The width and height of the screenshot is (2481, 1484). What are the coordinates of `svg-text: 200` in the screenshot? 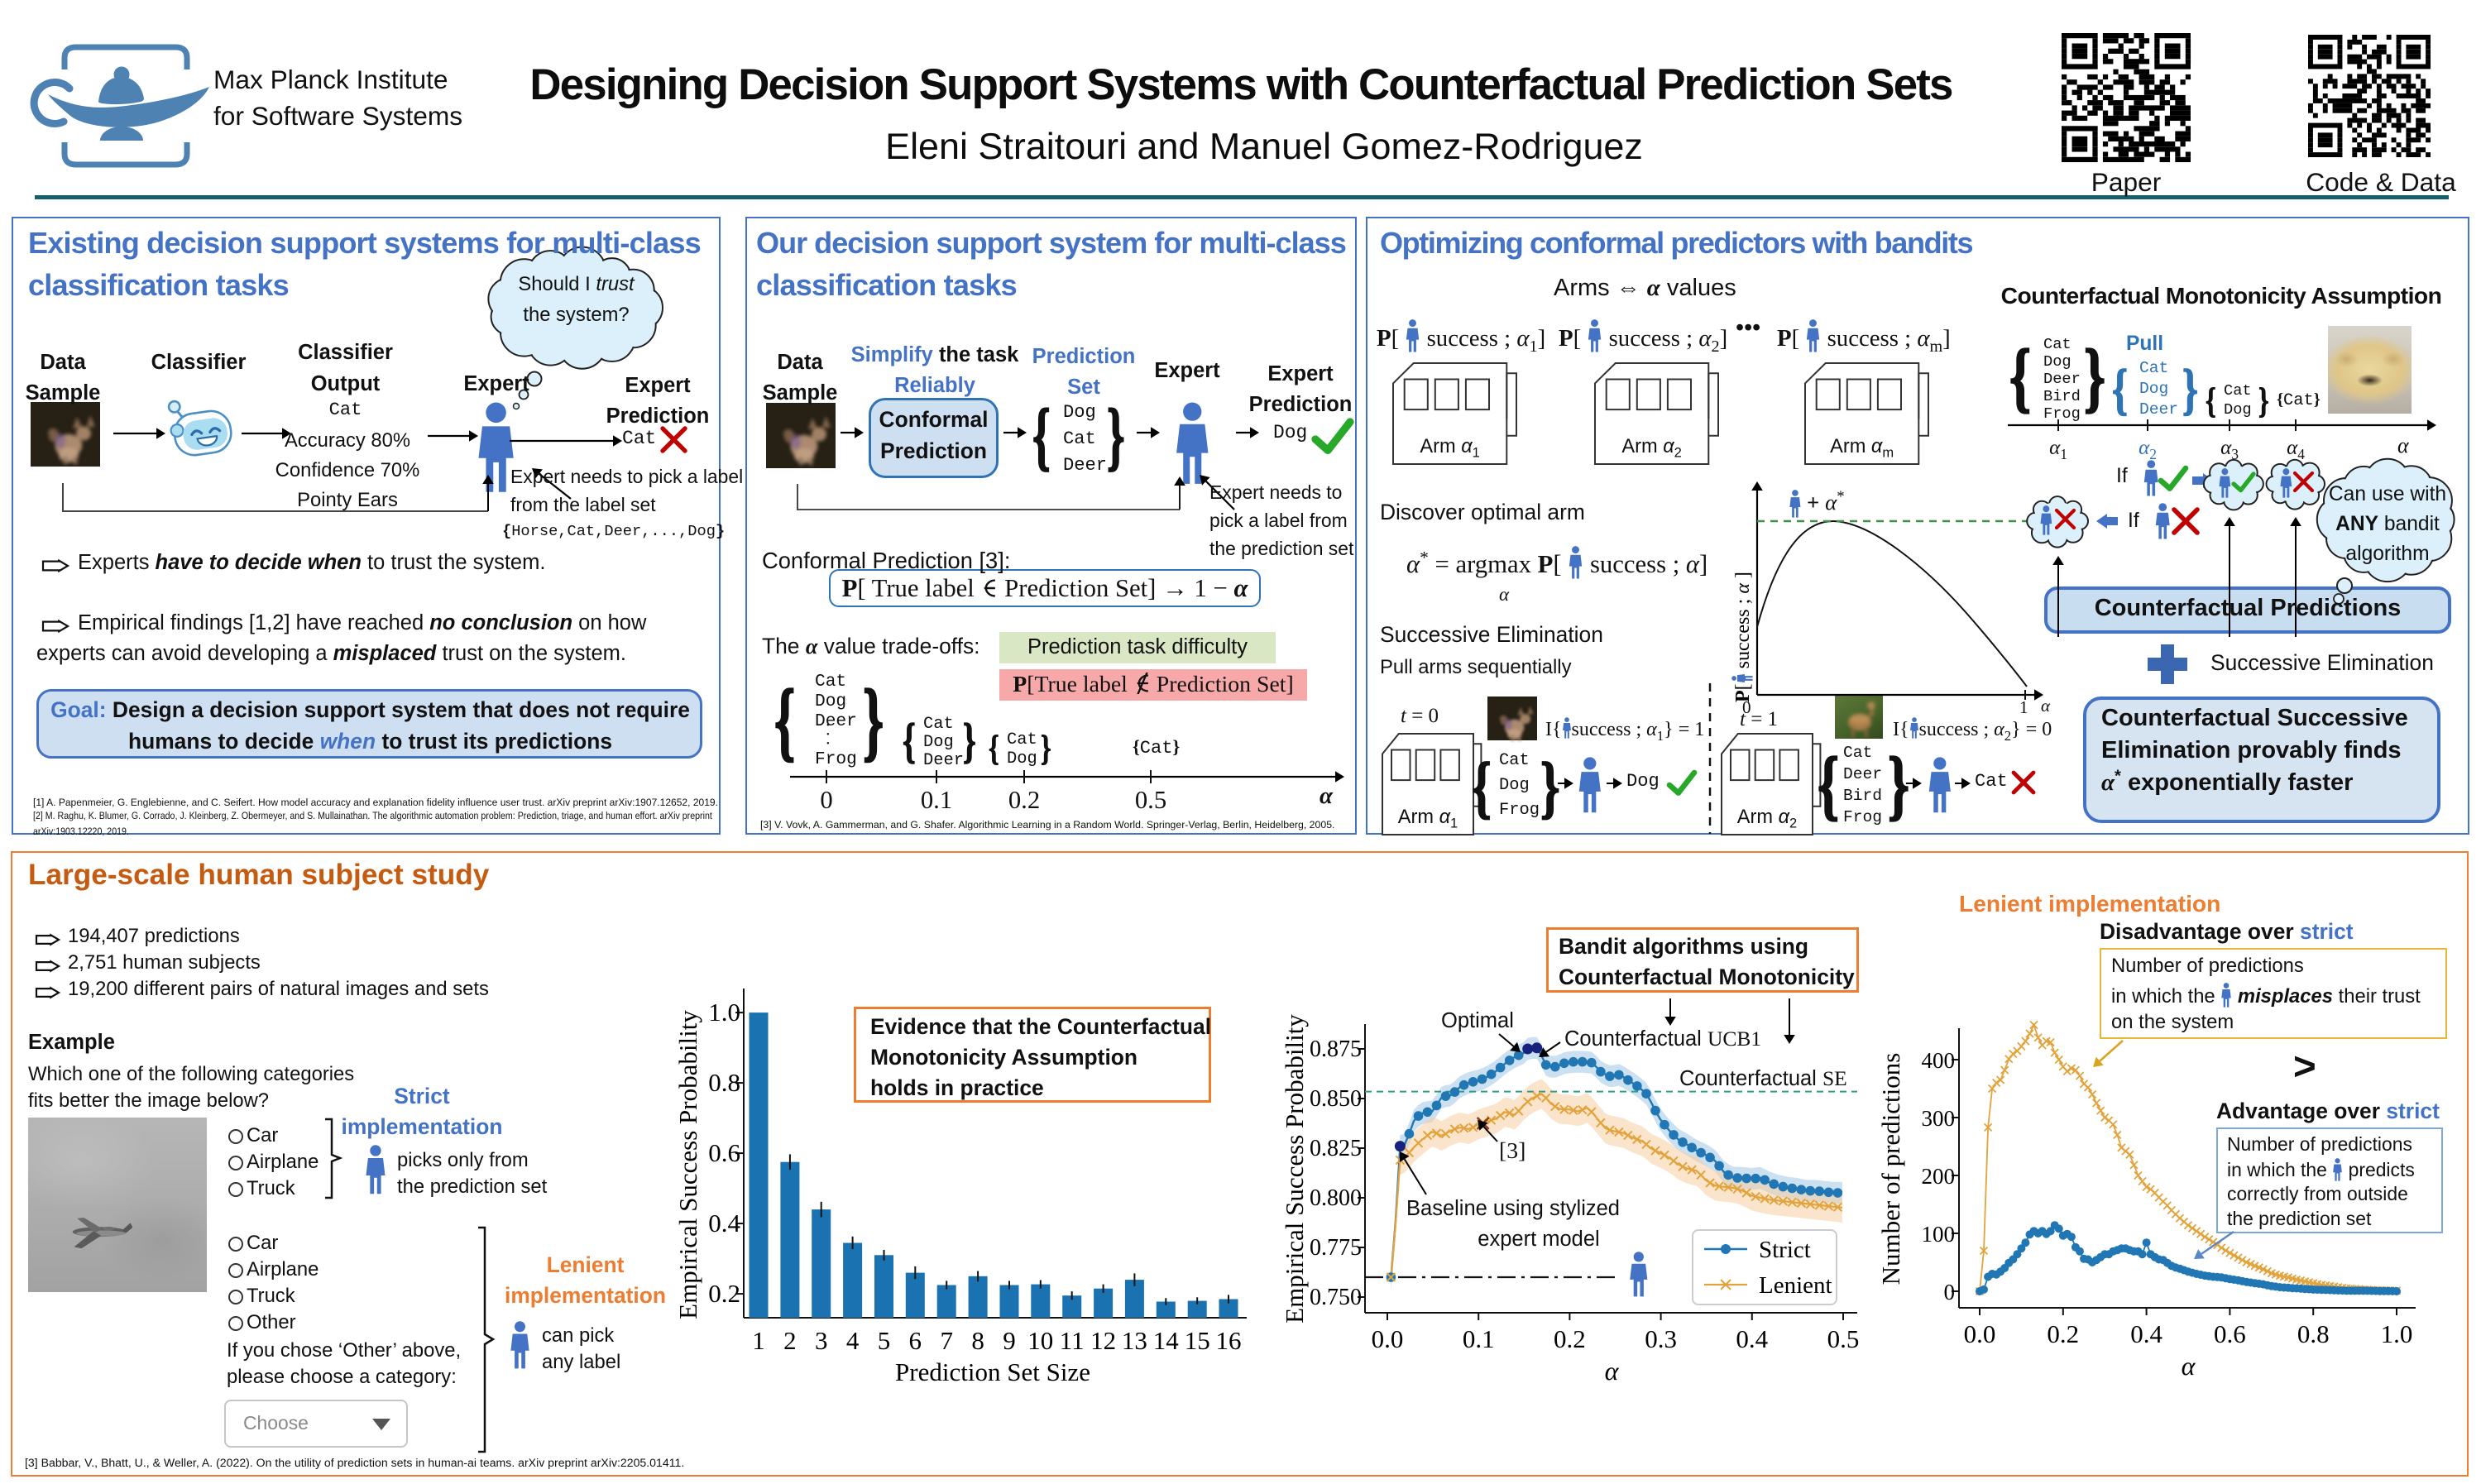 It's located at (1939, 1176).